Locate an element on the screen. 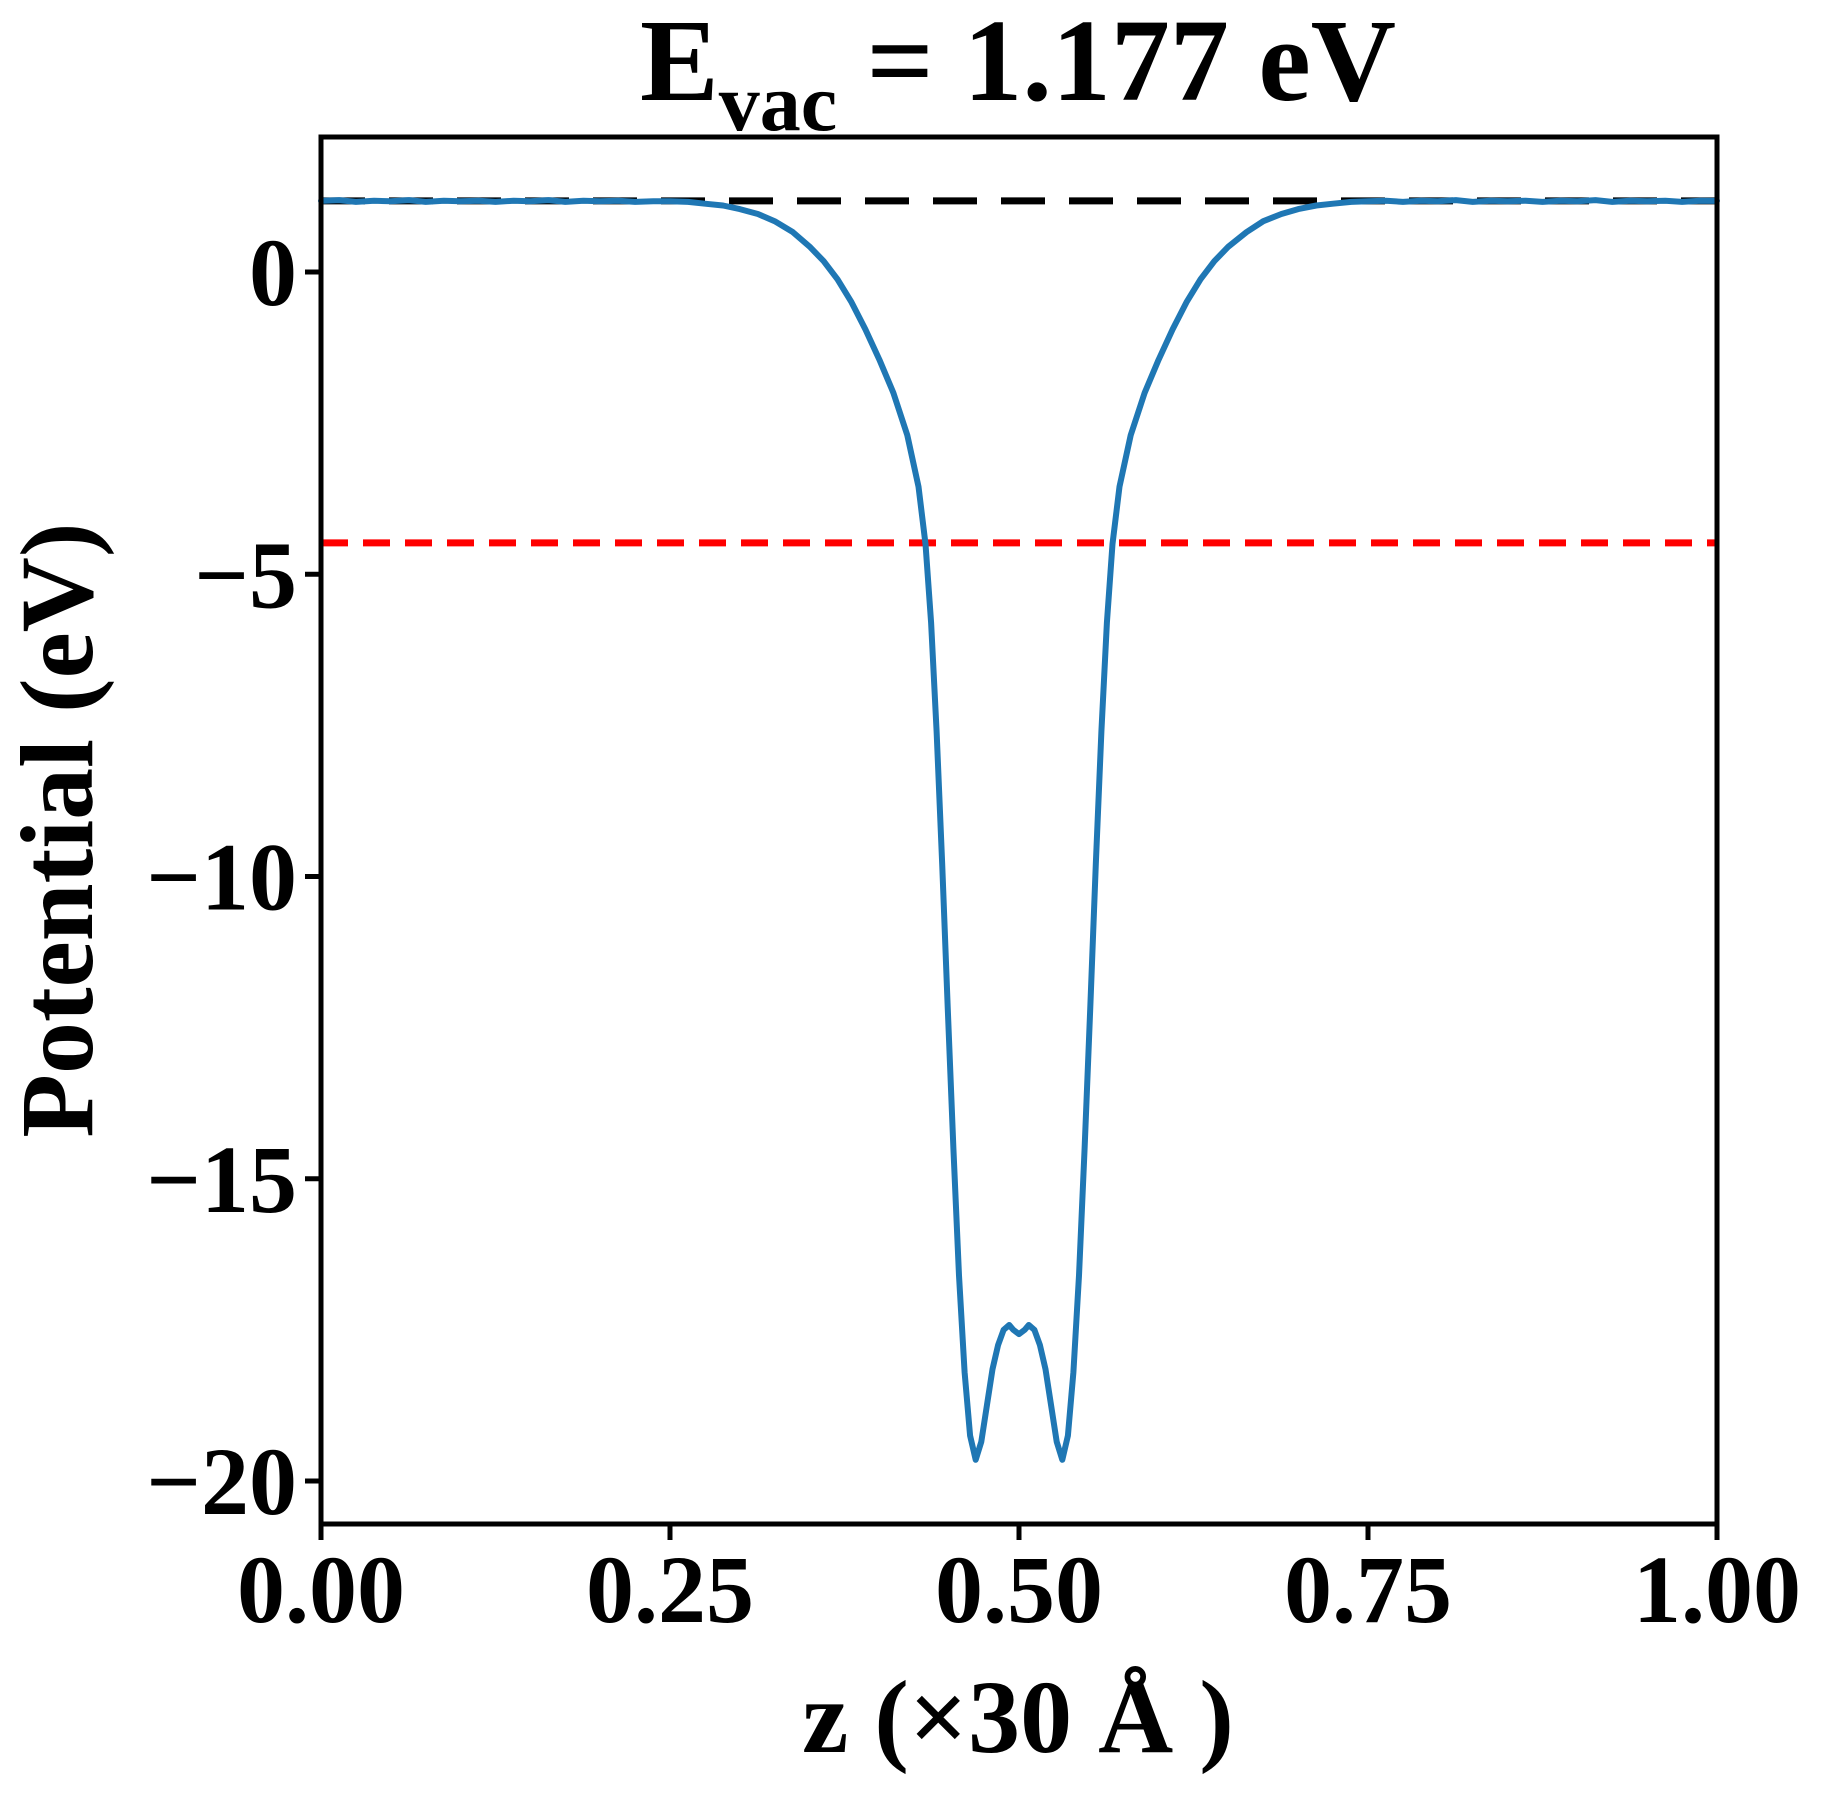  title-subscript: vac is located at coordinates (778, 102).